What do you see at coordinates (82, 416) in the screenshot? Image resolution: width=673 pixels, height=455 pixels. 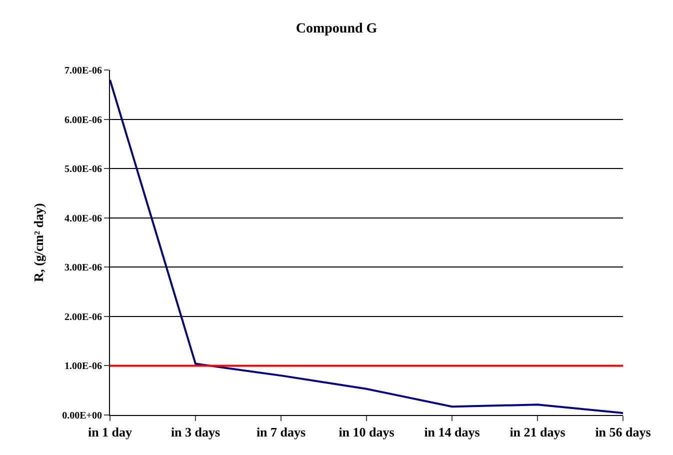 I see `y-tick-label: 0.00E+00` at bounding box center [82, 416].